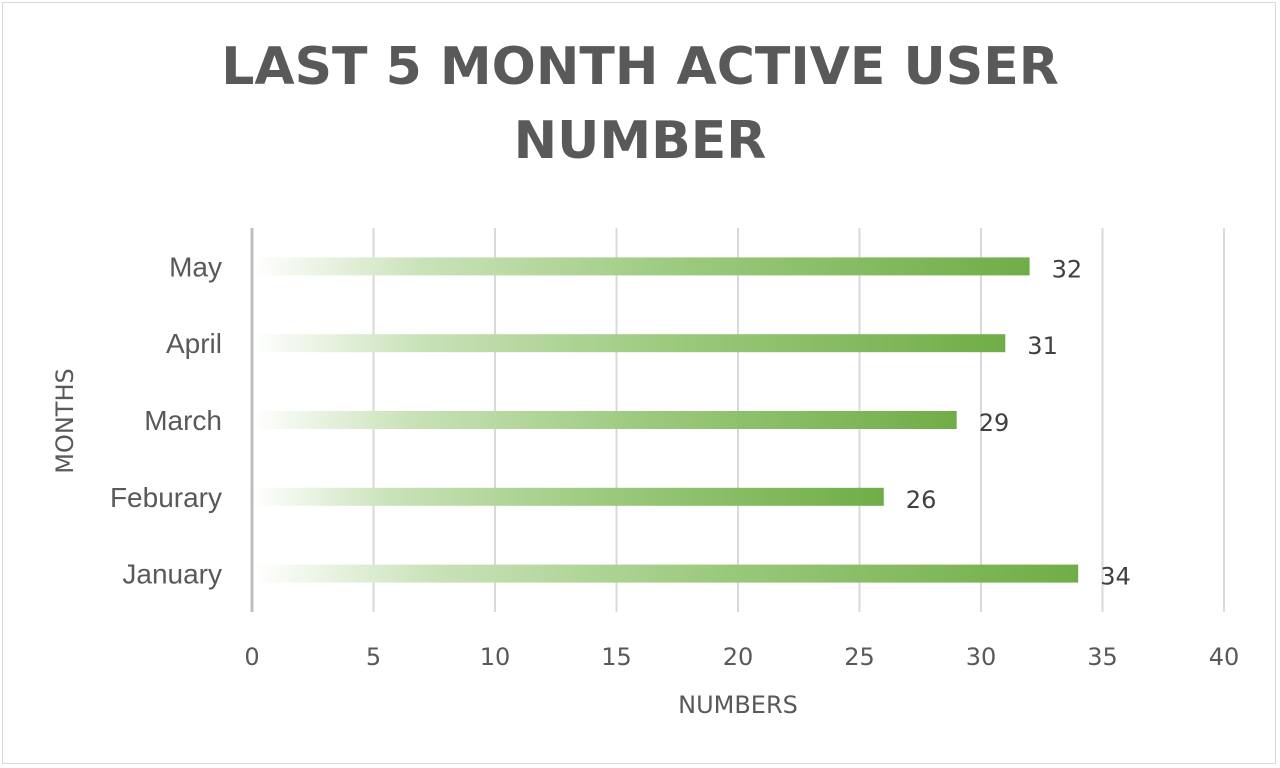 This screenshot has width=1280, height=768. I want to click on y-category-label: January, so click(172, 574).